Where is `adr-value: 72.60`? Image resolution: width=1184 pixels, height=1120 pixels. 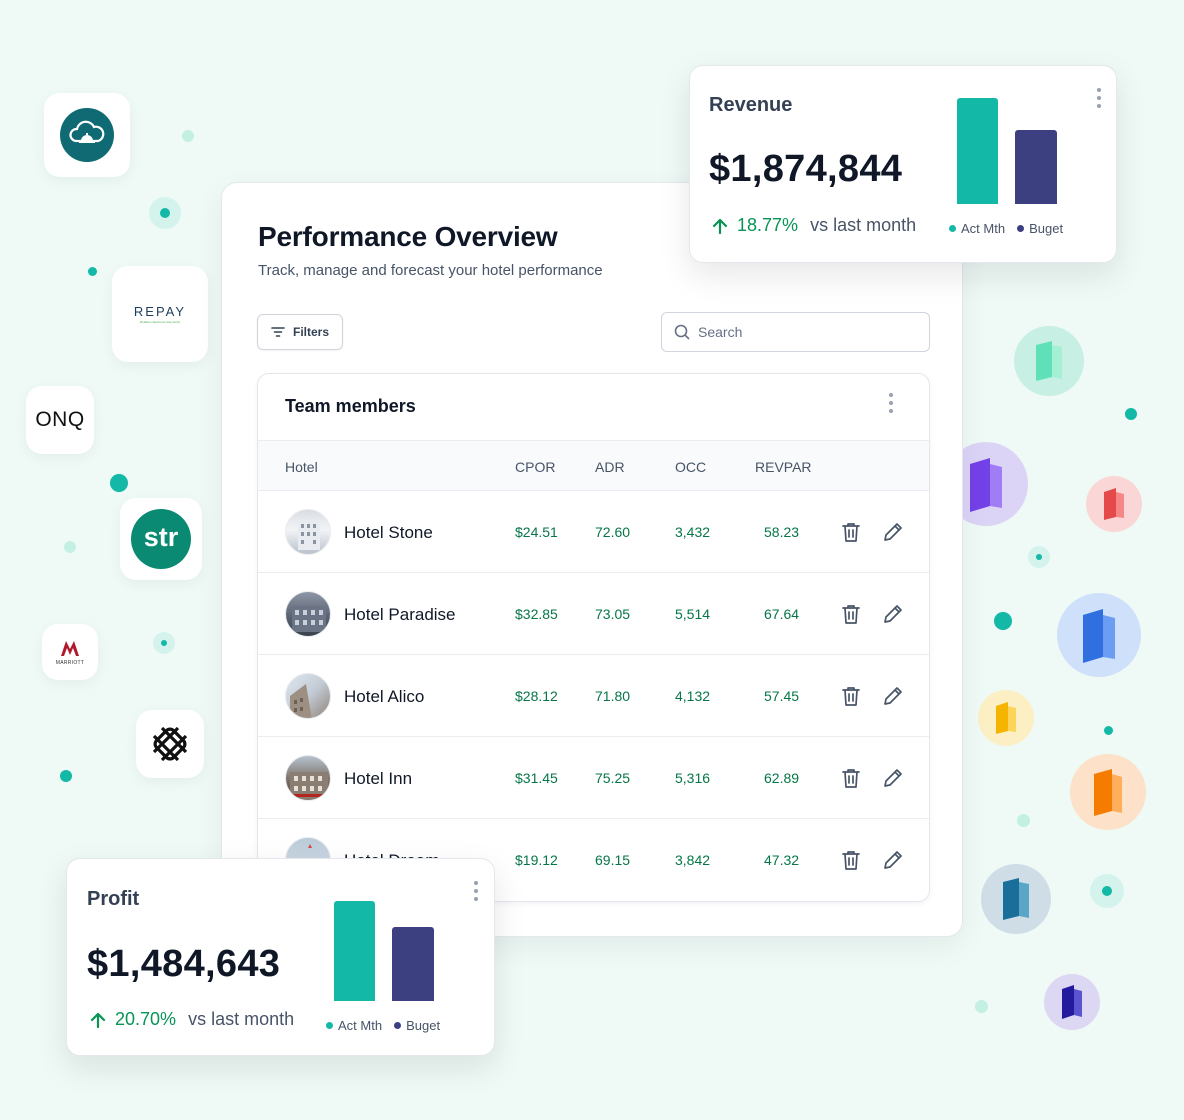 adr-value: 72.60 is located at coordinates (613, 532).